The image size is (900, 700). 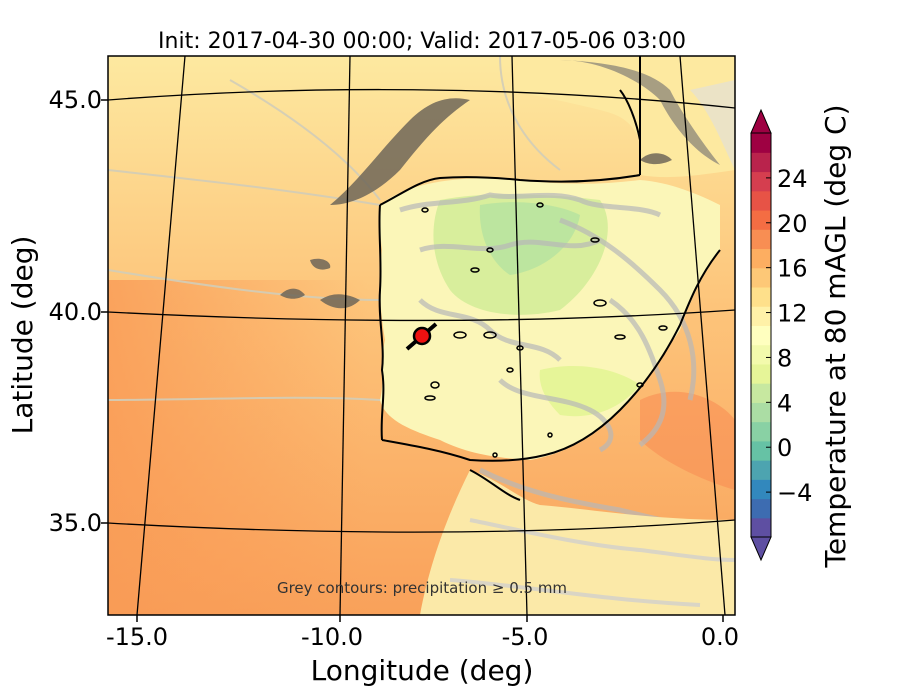 What do you see at coordinates (761, 549) in the screenshot?
I see `colorbar-min-extend` at bounding box center [761, 549].